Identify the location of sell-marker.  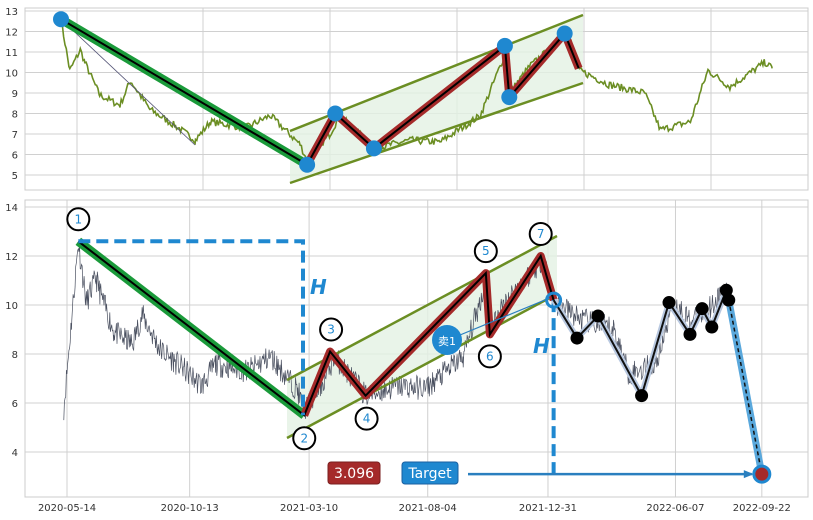
(447, 340).